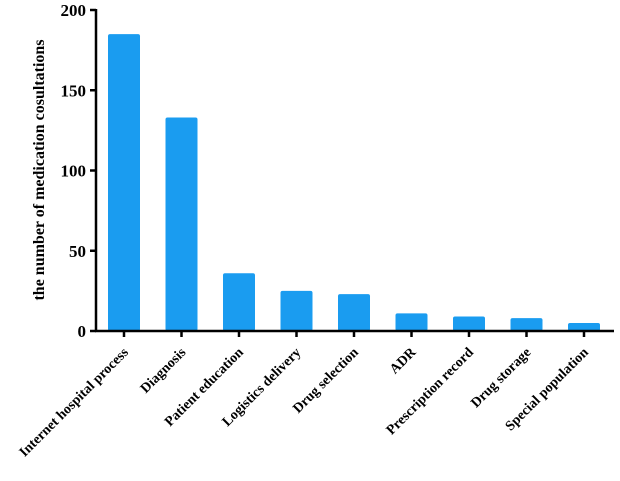 This screenshot has height=481, width=620. What do you see at coordinates (403, 361) in the screenshot?
I see `x-category-label: ADR` at bounding box center [403, 361].